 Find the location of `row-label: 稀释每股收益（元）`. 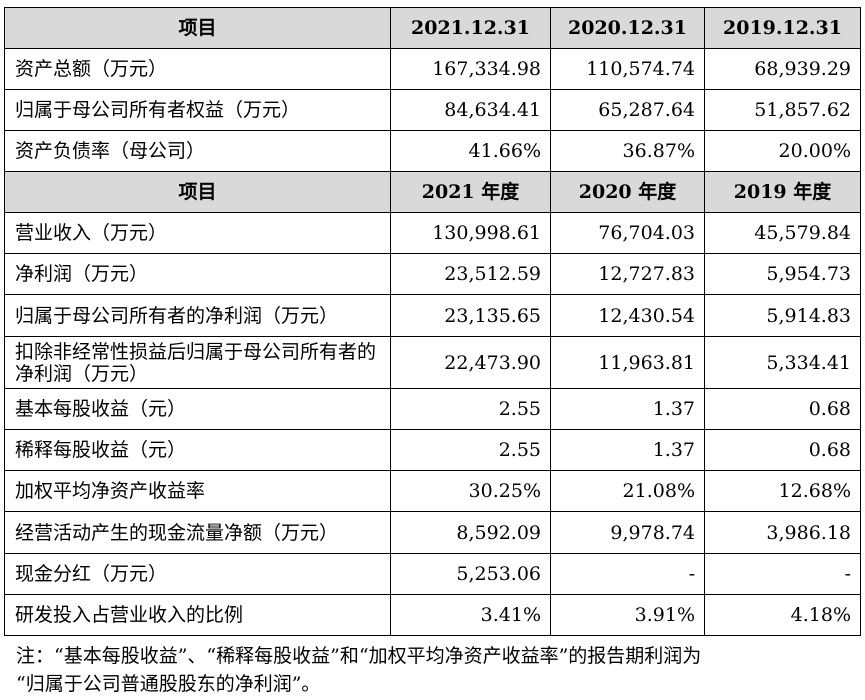

row-label: 稀释每股收益（元） is located at coordinates (197, 450).